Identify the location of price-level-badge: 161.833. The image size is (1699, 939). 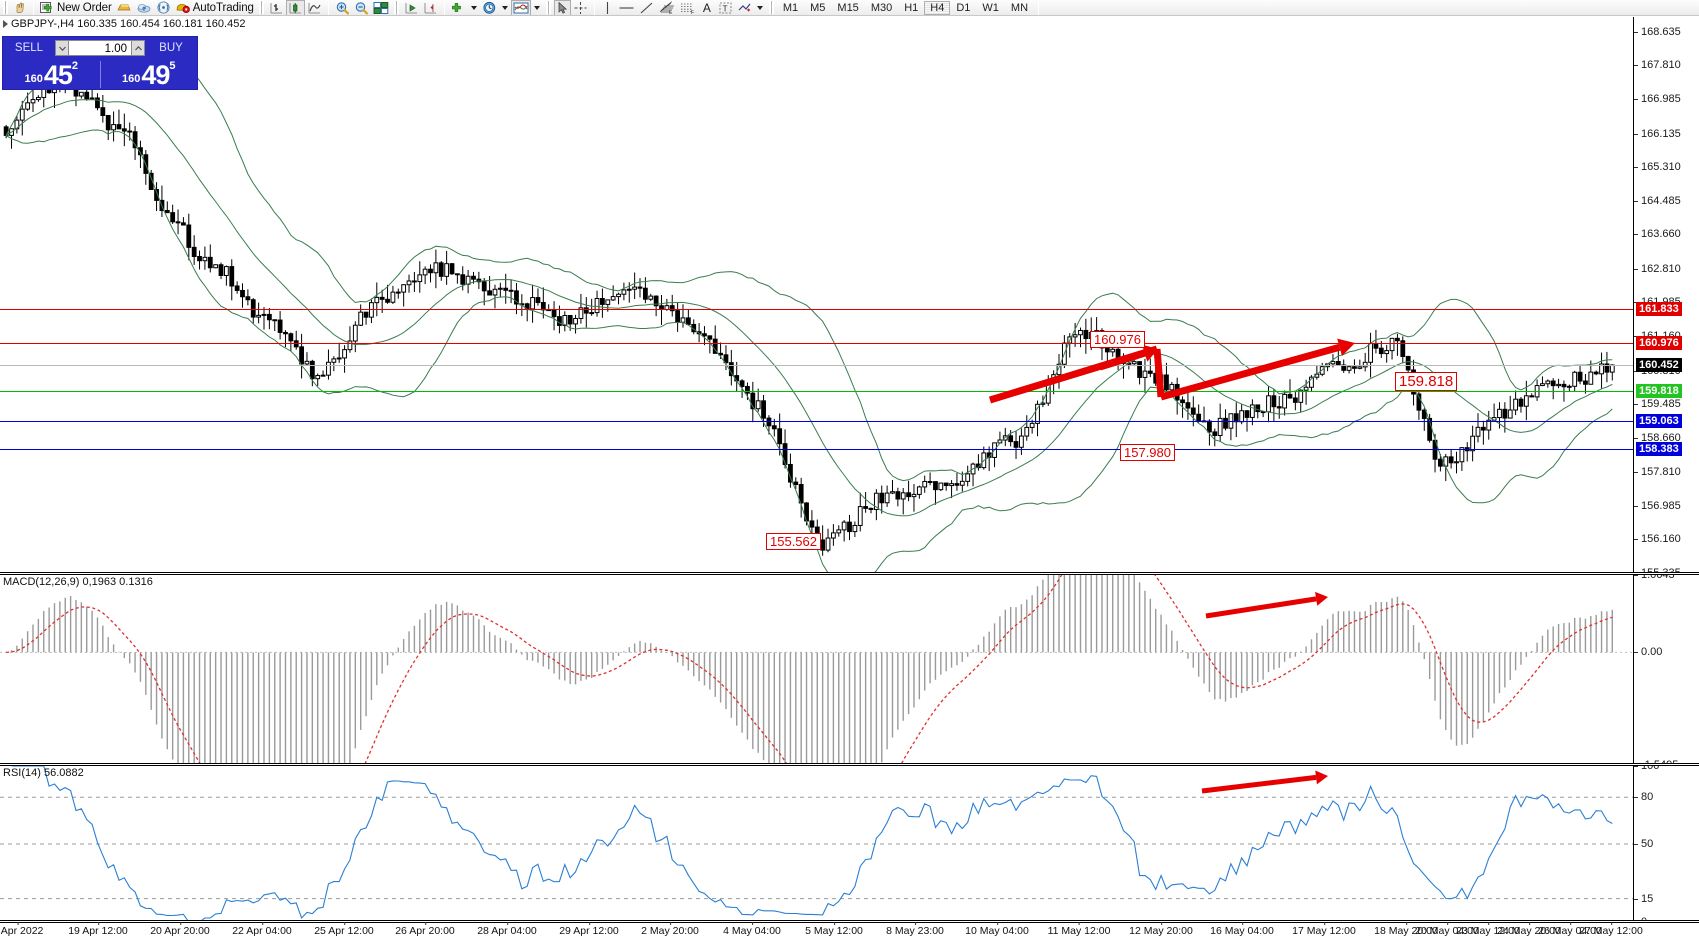
(1659, 308).